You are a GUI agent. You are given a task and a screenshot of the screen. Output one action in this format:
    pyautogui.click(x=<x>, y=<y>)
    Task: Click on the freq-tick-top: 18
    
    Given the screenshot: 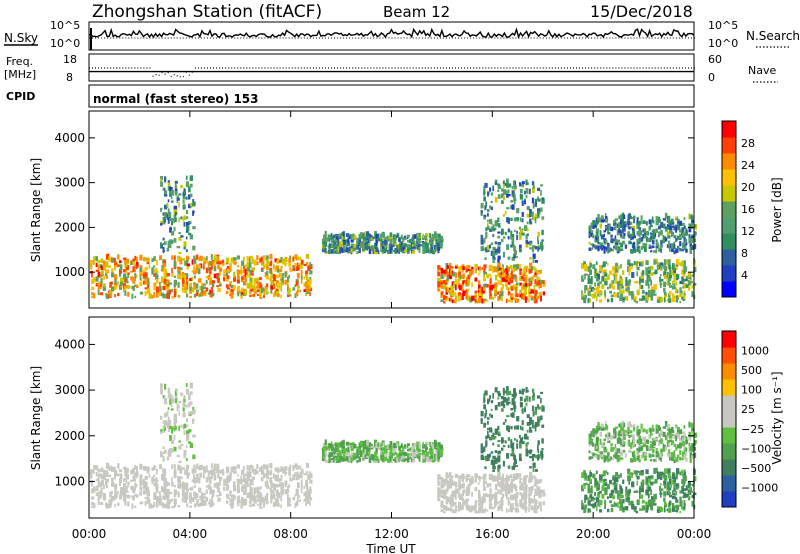 What is the action you would take?
    pyautogui.click(x=70, y=59)
    